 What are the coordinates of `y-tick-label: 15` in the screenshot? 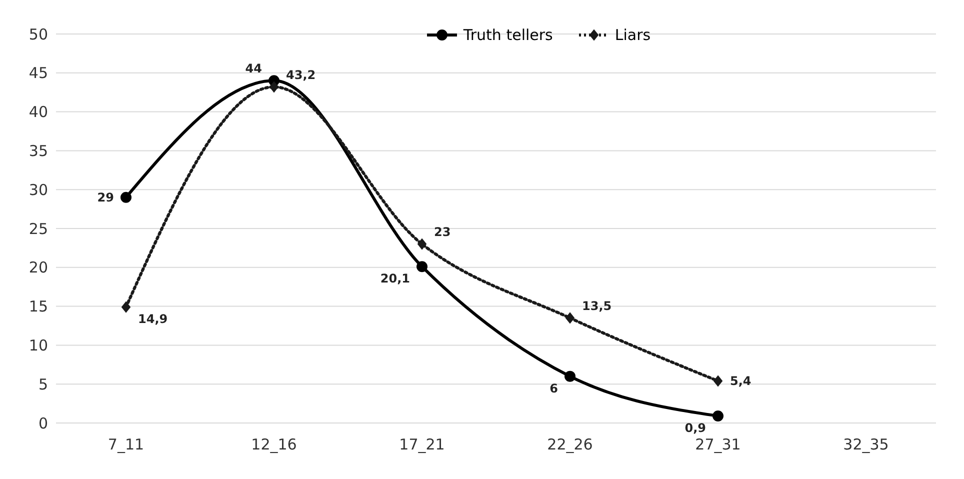 It's located at (38, 307).